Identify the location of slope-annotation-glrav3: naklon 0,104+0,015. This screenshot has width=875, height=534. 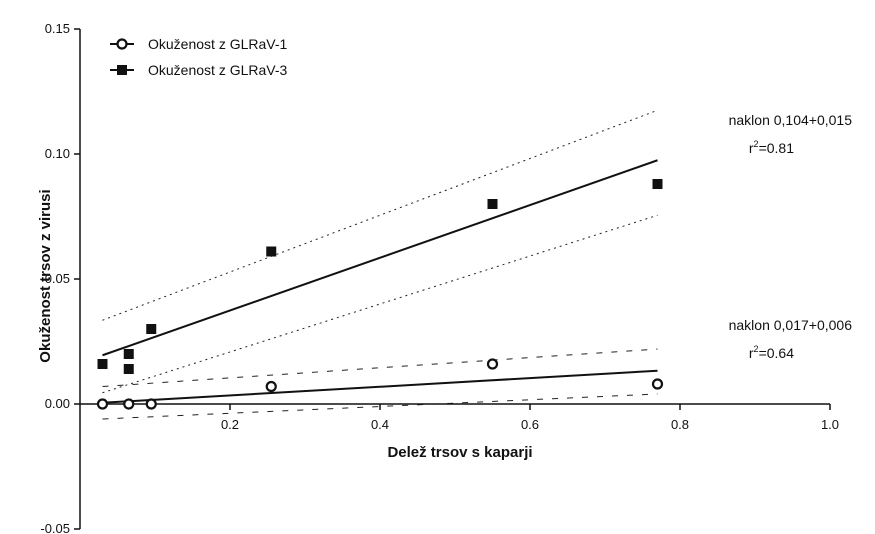
(791, 120).